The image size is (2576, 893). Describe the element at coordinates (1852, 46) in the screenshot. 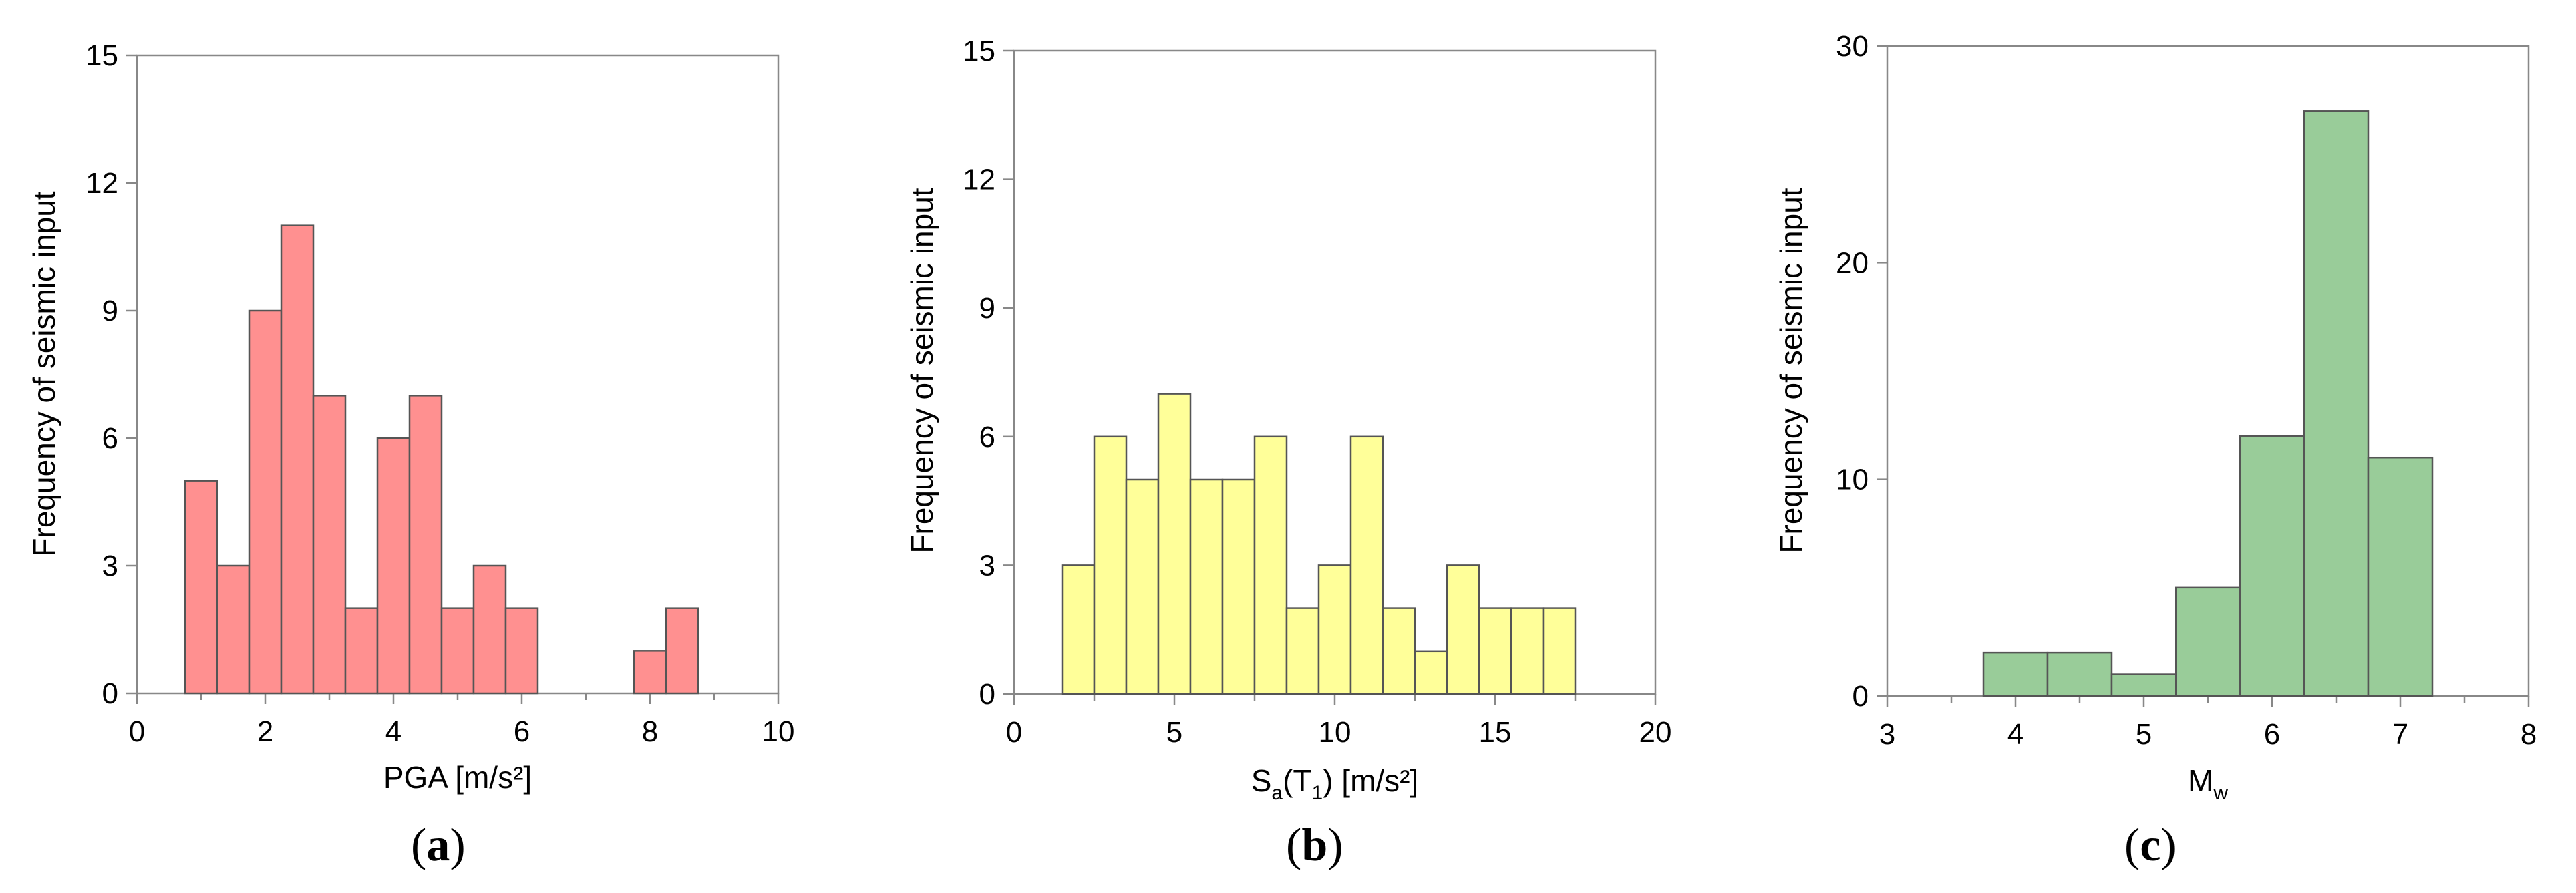

I see `y-tick-label: 30` at that location.